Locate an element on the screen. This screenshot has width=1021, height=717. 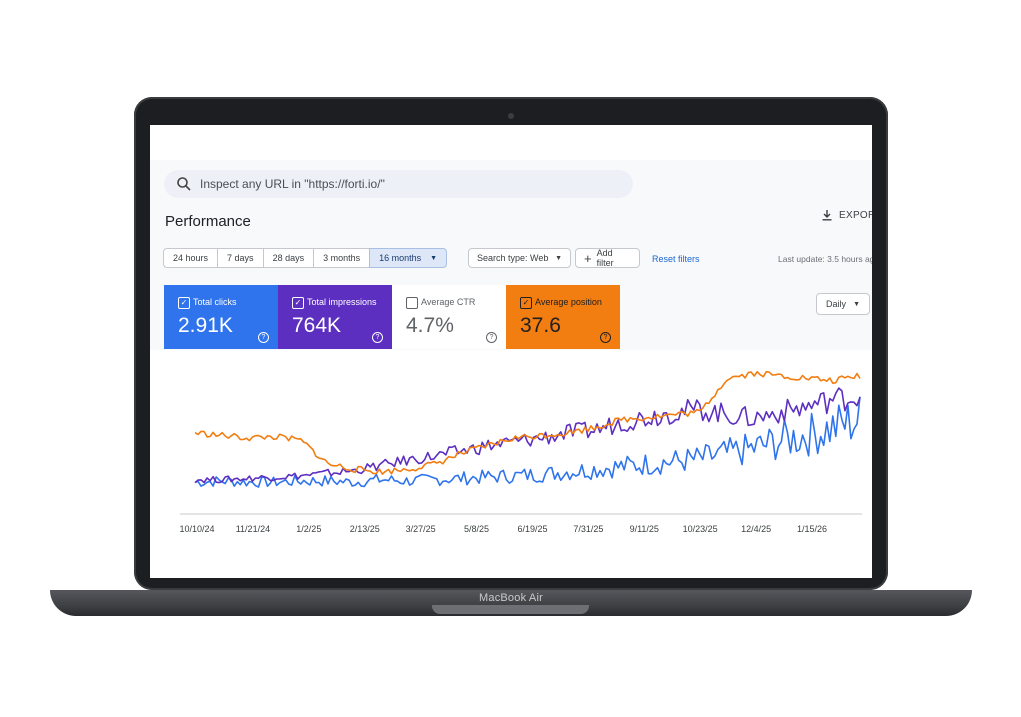
brand-label: MacBook Air is located at coordinates (511, 598).